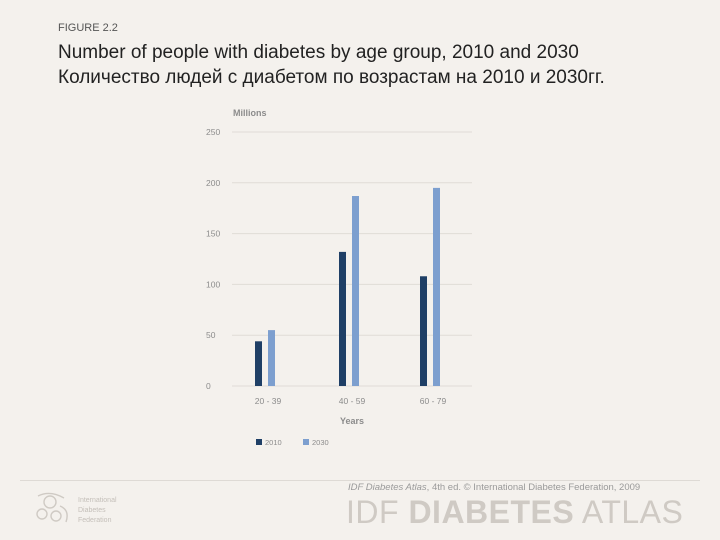 This screenshot has width=720, height=540. I want to click on brand-wordmark: IDF DIABETES ATLAS, so click(514, 512).